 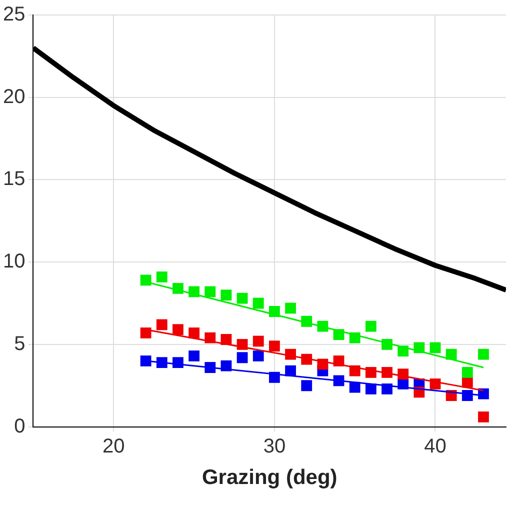 What do you see at coordinates (20, 343) in the screenshot?
I see `y-tick-label: 5` at bounding box center [20, 343].